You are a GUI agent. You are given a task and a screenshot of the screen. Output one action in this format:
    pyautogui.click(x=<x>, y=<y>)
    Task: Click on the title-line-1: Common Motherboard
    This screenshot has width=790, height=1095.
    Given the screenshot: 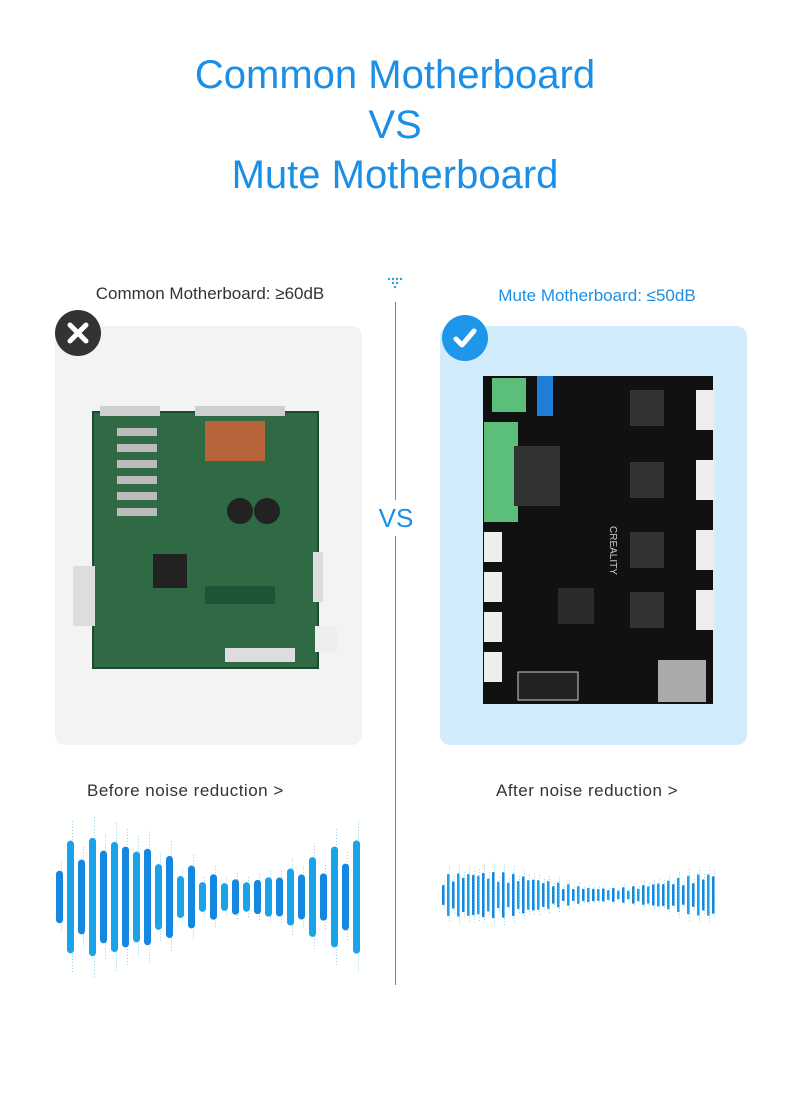 What is the action you would take?
    pyautogui.click(x=395, y=75)
    